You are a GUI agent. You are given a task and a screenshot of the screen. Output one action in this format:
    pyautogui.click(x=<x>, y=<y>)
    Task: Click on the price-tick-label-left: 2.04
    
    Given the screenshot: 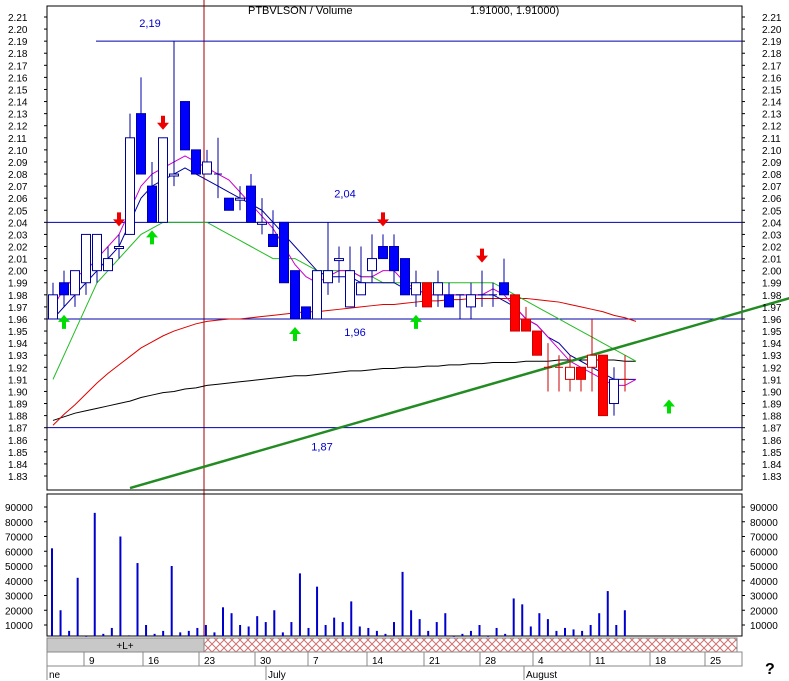 What is the action you would take?
    pyautogui.click(x=18, y=223)
    